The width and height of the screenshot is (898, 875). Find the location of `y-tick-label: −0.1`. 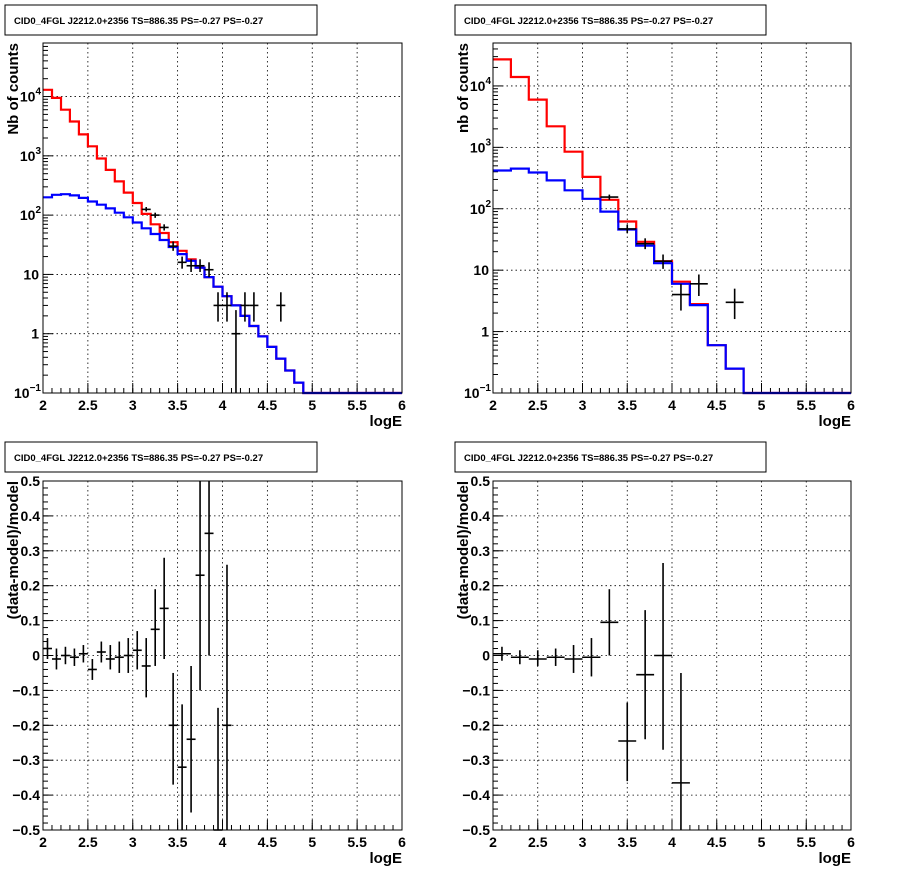

y-tick-label: −0.1 is located at coordinates (476, 690).